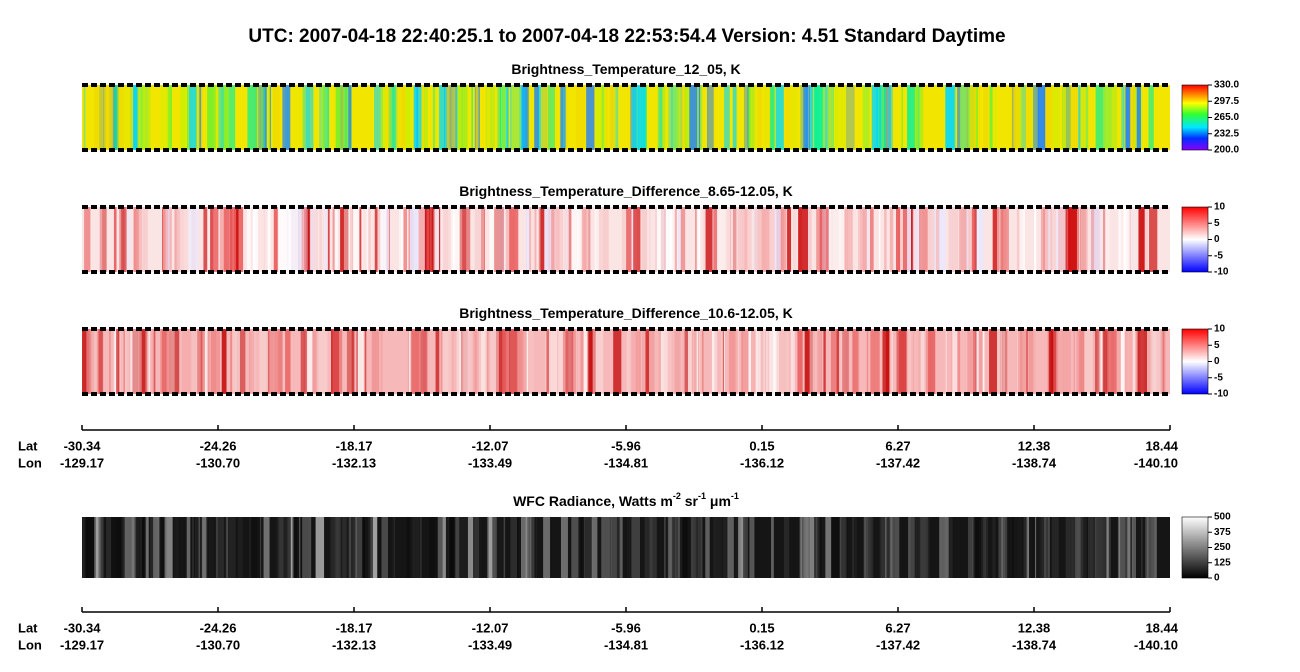 This screenshot has width=1300, height=672. Describe the element at coordinates (1218, 255) in the screenshot. I see `colorbar-label: -5` at that location.